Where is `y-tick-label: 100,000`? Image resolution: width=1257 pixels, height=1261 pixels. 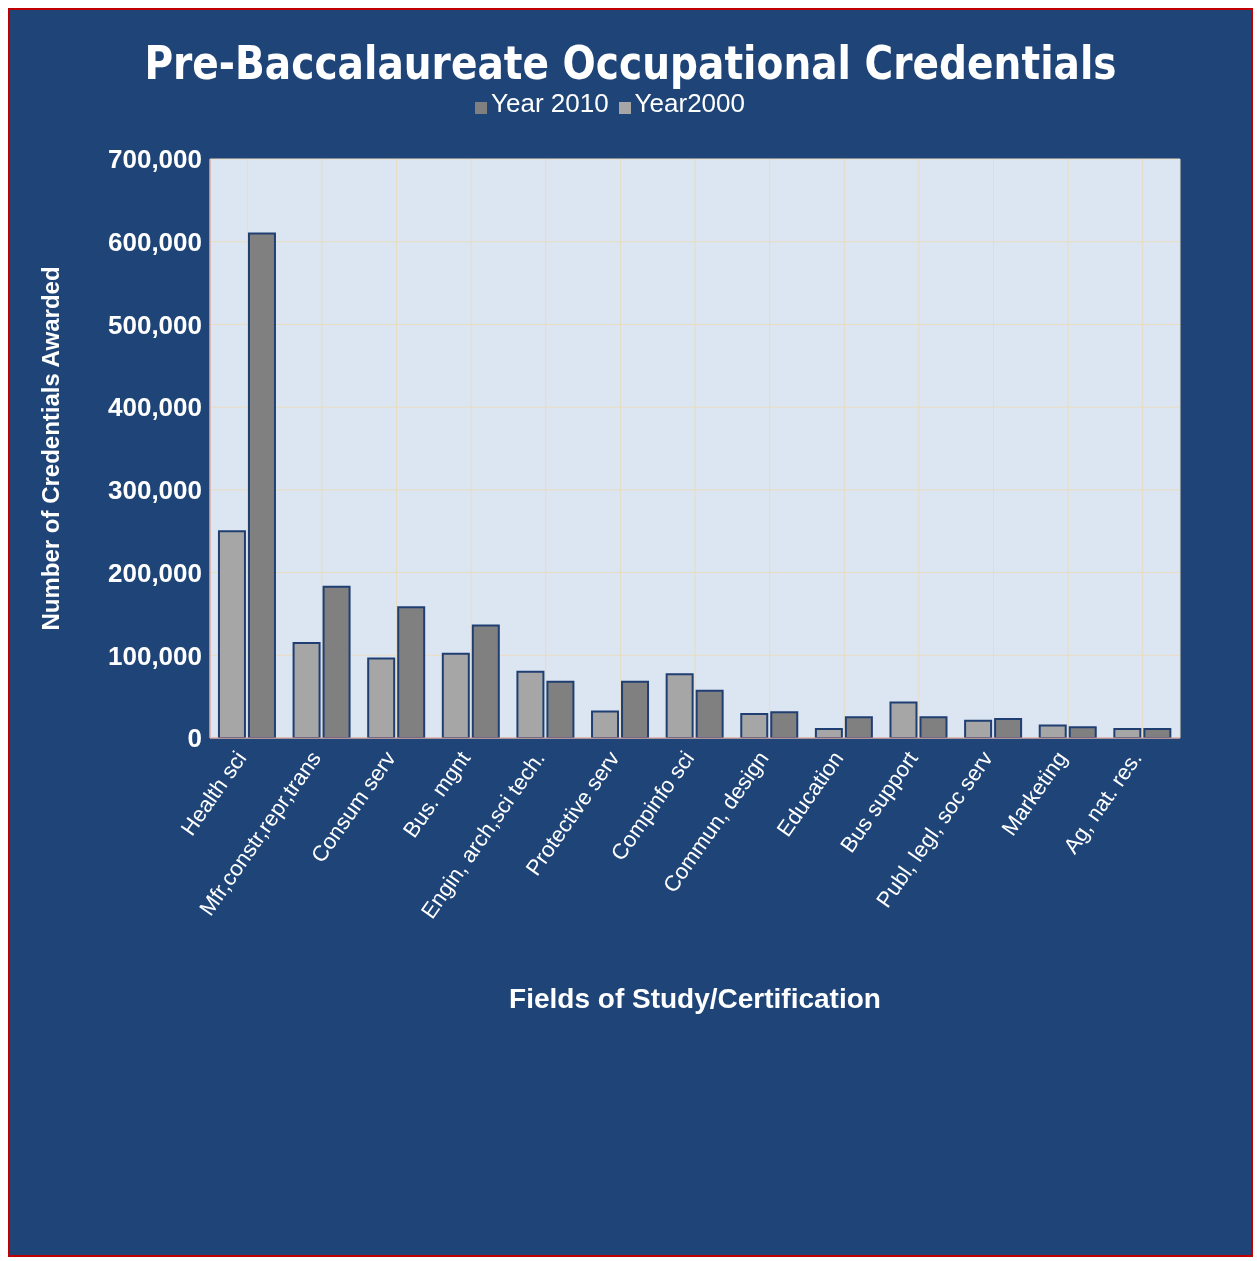 y-tick-label: 100,000 is located at coordinates (155, 655).